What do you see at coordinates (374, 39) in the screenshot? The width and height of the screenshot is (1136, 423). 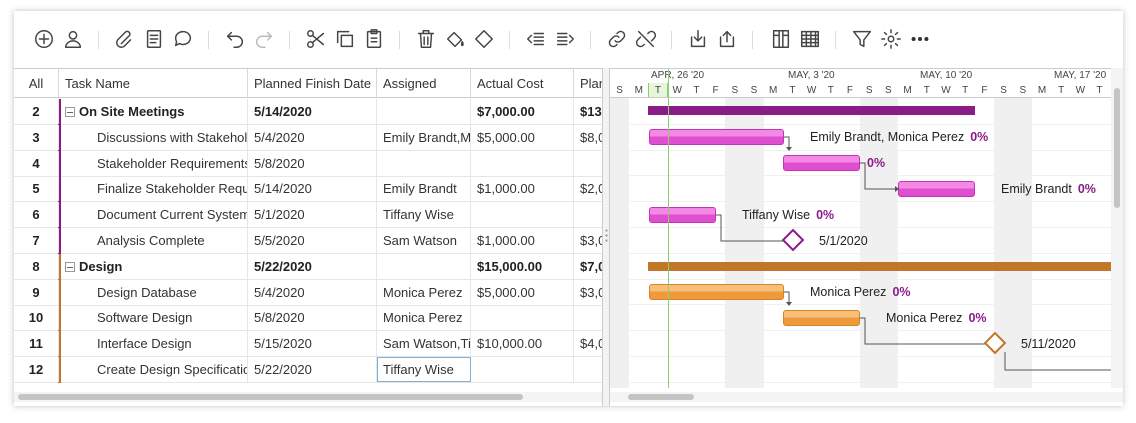 I see `paste-icon` at bounding box center [374, 39].